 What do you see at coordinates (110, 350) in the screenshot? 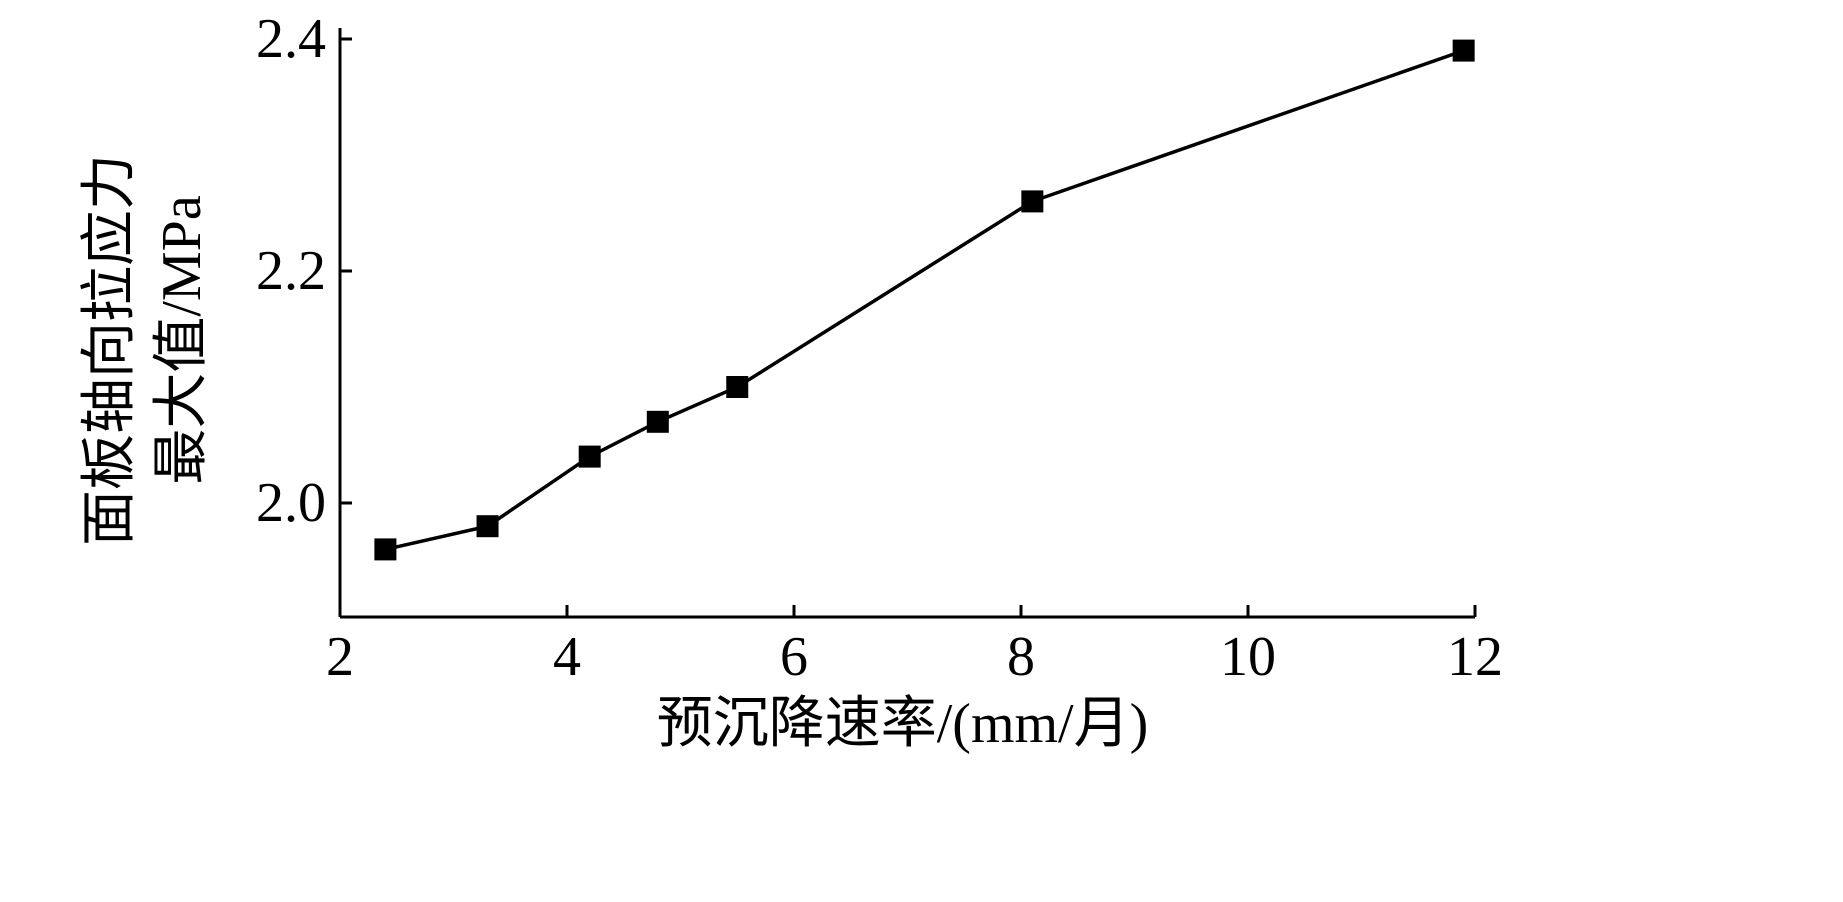
I see `y-axis-title-line-1: 面板轴向拉应力` at bounding box center [110, 350].